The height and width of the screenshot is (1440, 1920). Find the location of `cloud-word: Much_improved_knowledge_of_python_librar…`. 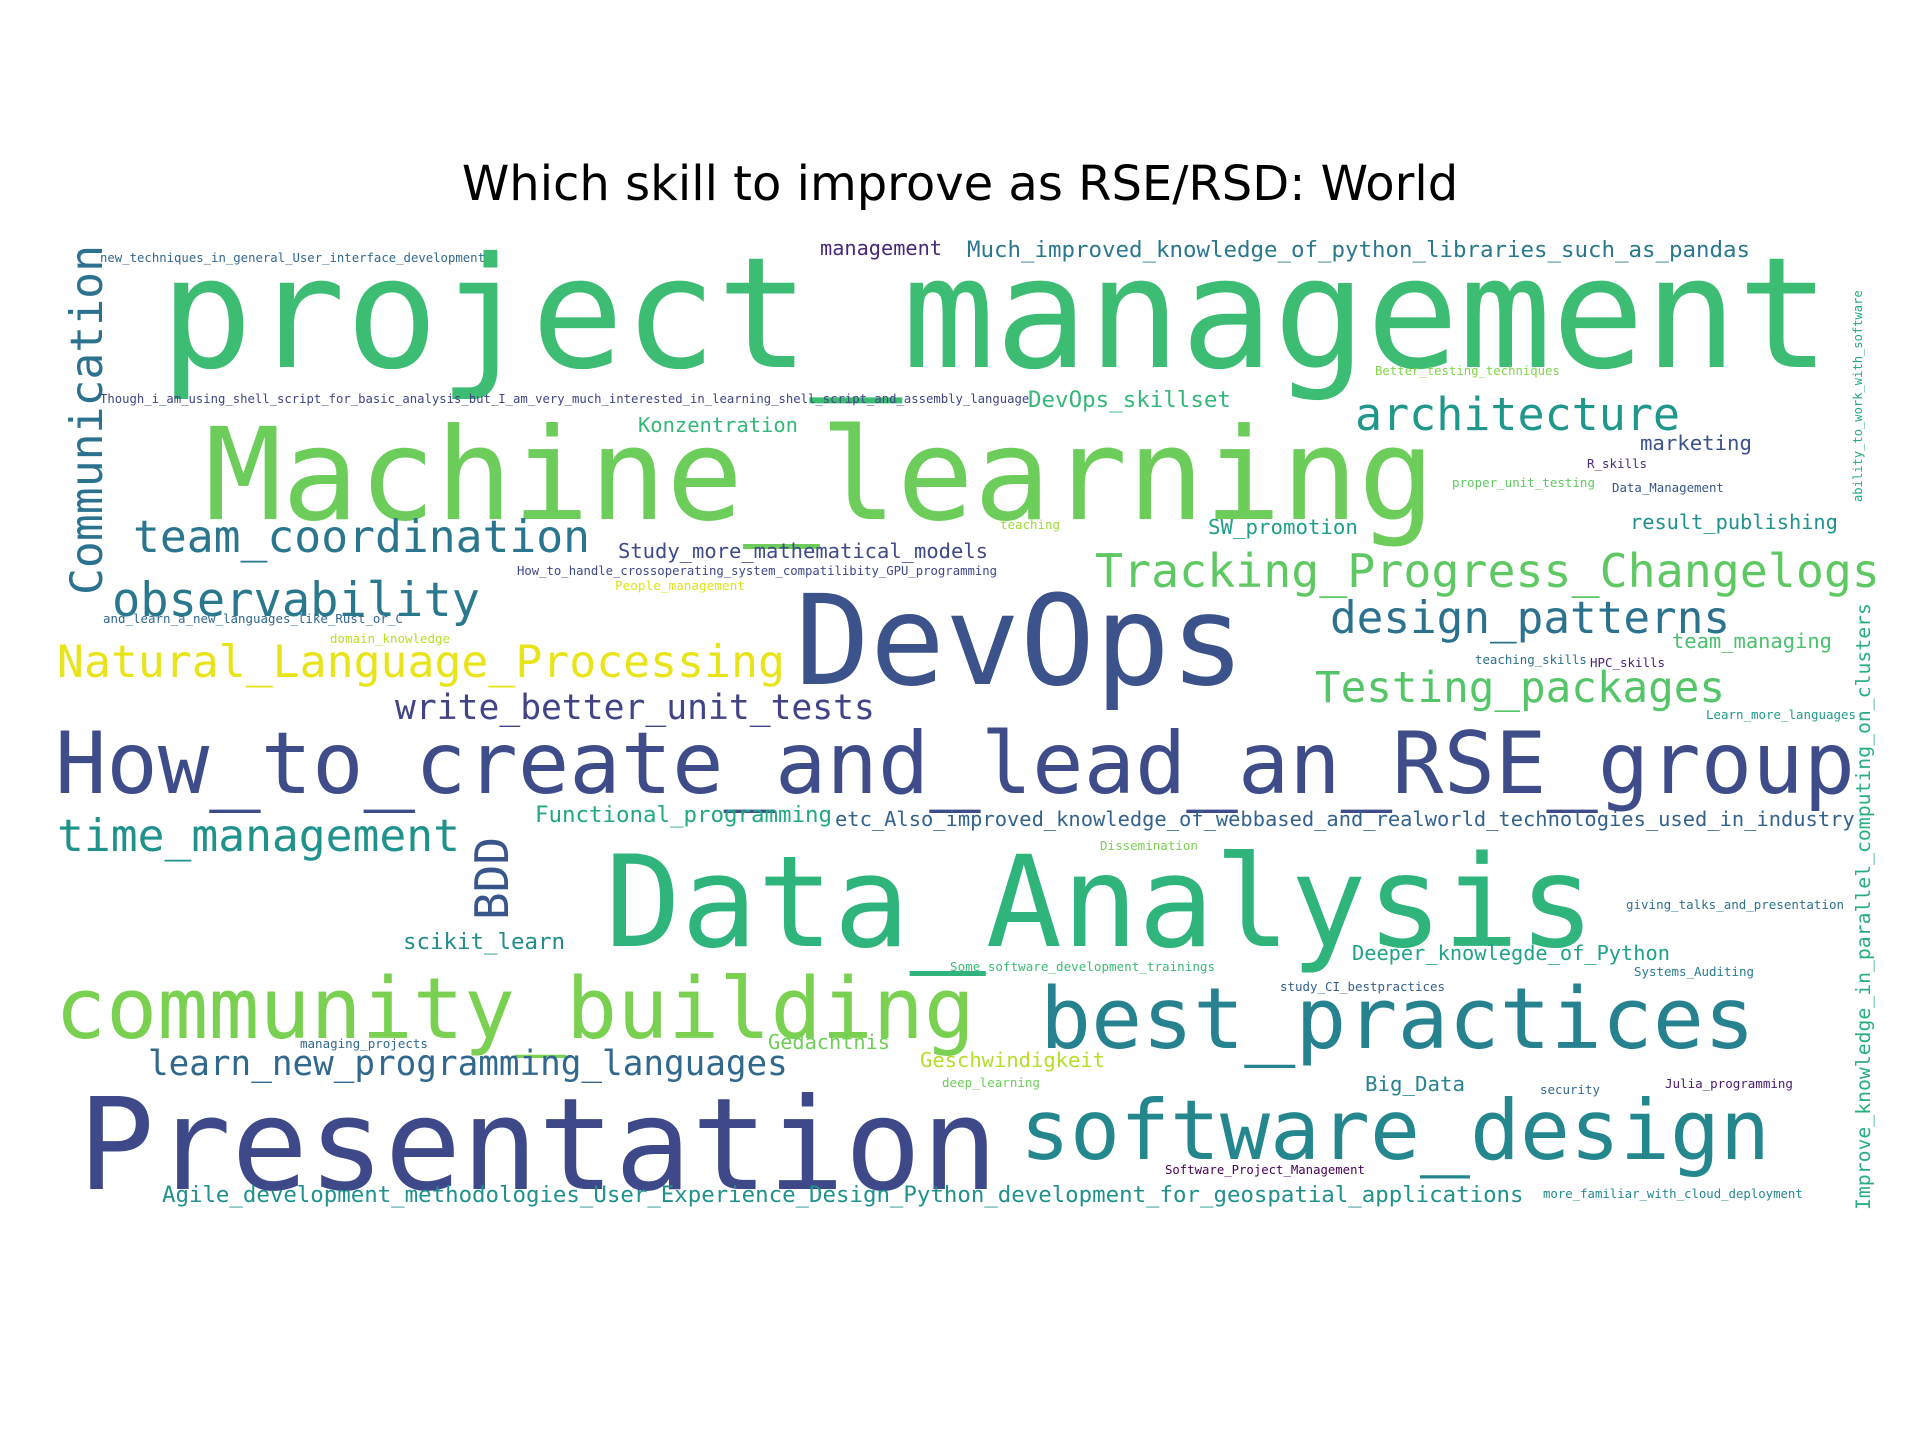

cloud-word: Much_improved_knowledge_of_python_librar… is located at coordinates (1358, 250).